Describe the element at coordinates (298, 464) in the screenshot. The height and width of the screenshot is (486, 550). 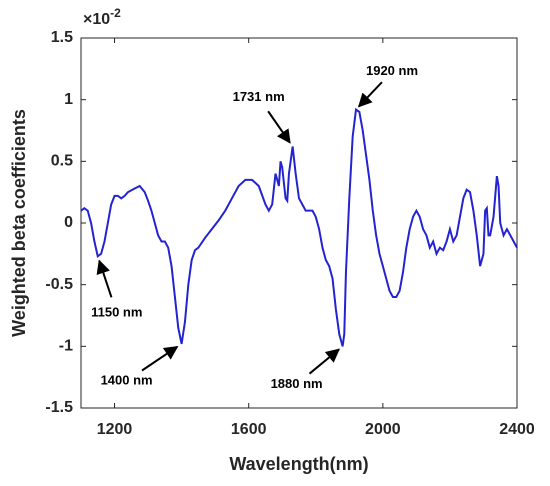
I see `x-axis-label: Wavelength(nm)` at that location.